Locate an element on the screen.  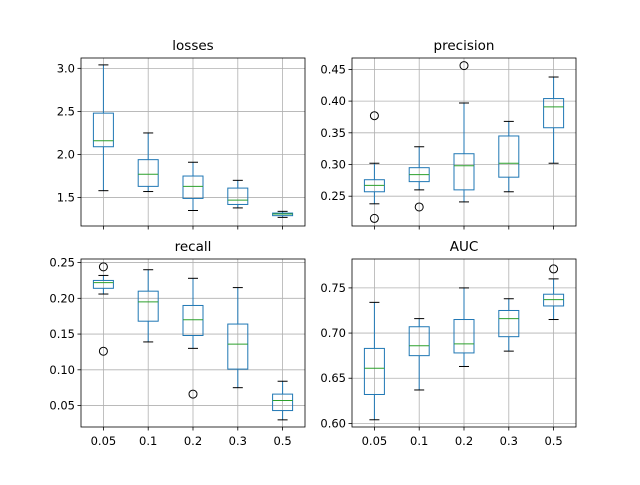
y-tick-label: 0.15 is located at coordinates (62, 334).